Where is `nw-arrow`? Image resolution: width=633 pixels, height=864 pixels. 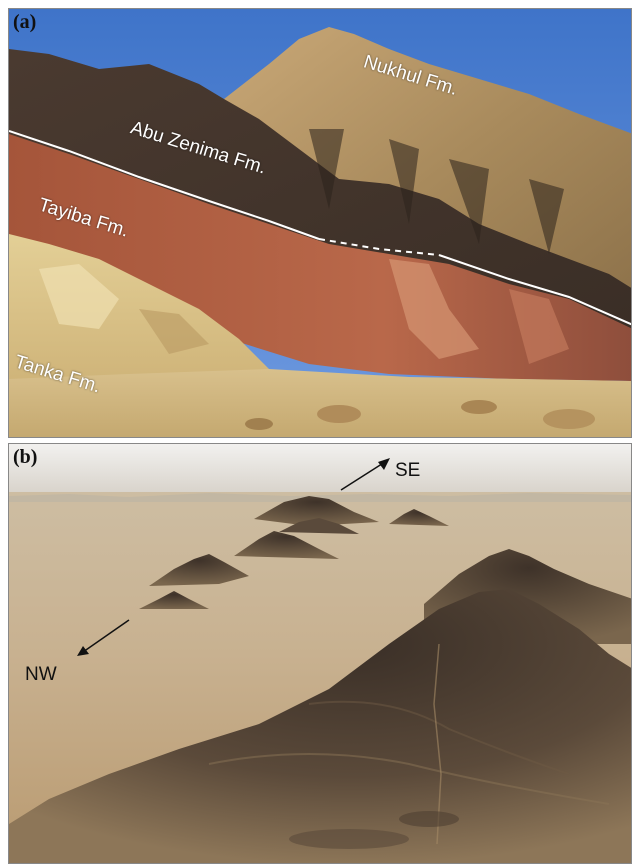 nw-arrow is located at coordinates (106, 636).